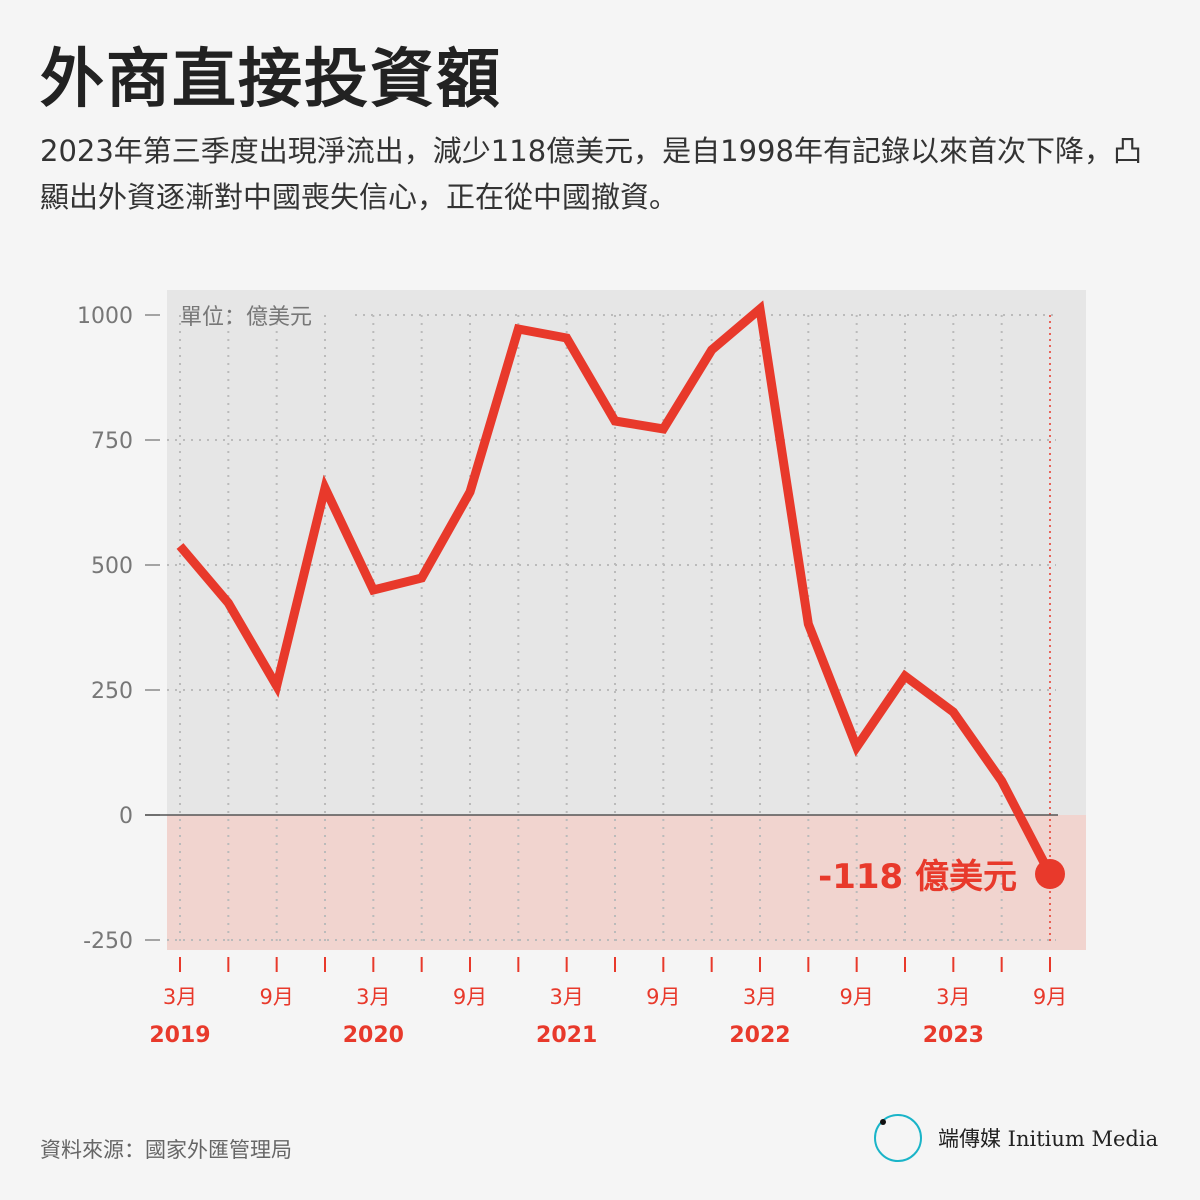 Image resolution: width=1200 pixels, height=1200 pixels. I want to click on x-year-label: 2019, so click(179, 1035).